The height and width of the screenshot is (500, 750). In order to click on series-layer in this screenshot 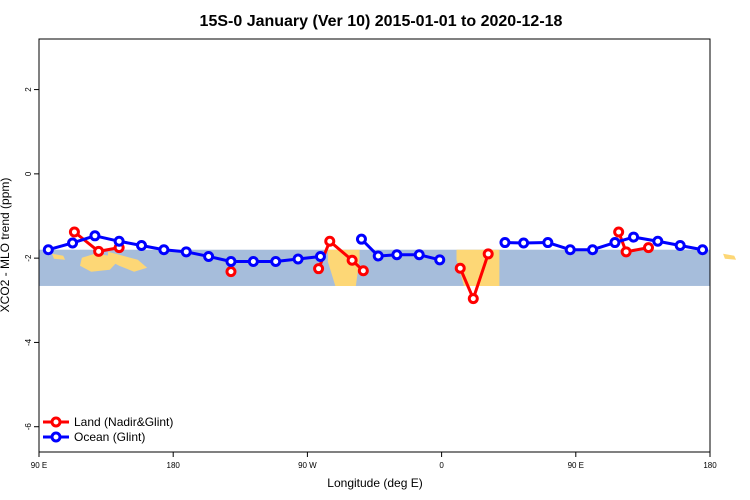, I will do `click(375, 265)`.